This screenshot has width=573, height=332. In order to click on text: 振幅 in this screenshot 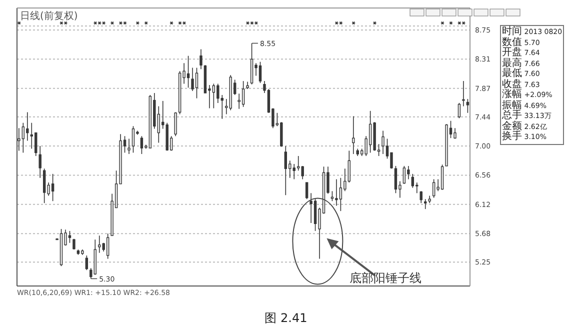, I will do `click(512, 105)`.